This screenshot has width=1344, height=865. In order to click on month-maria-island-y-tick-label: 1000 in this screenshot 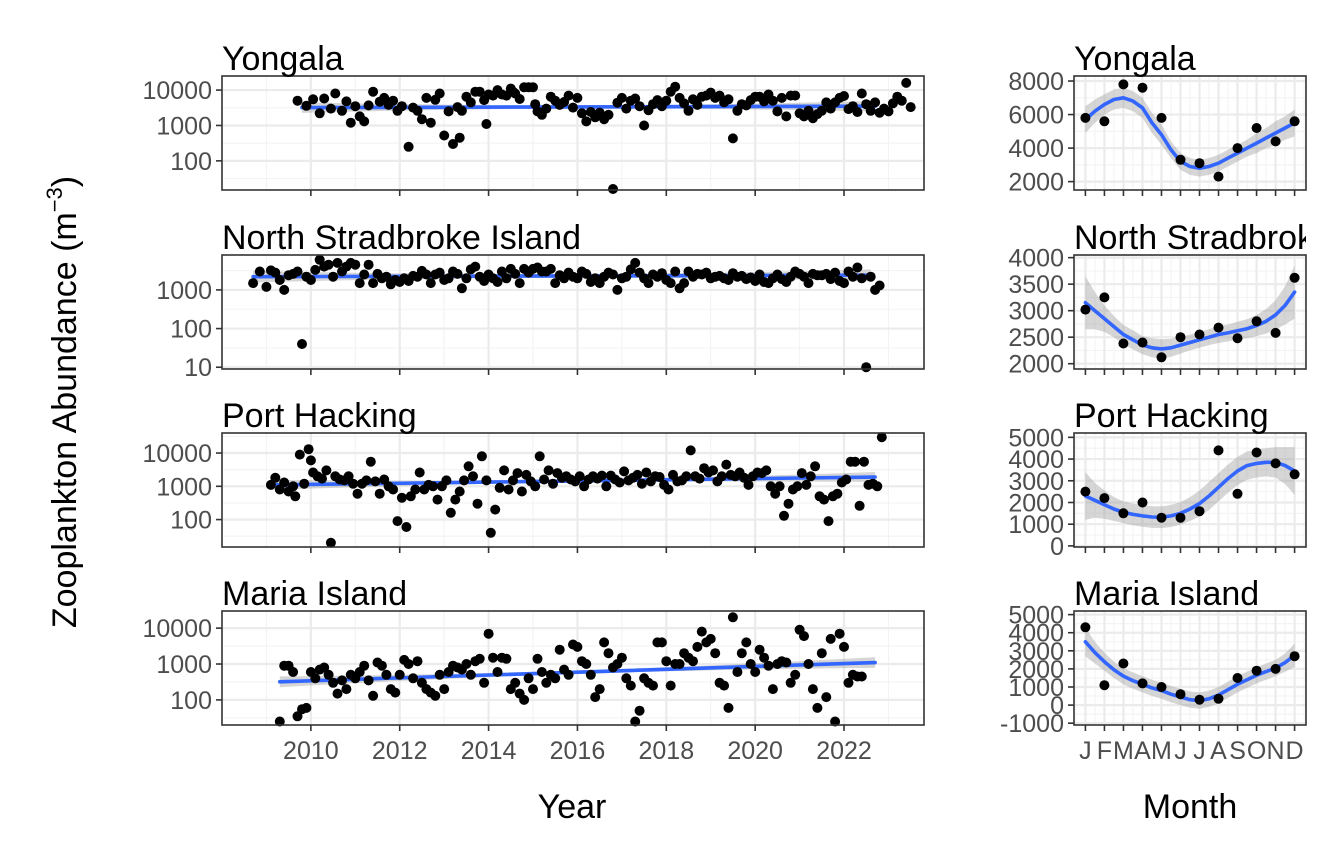, I will do `click(1036, 688)`.